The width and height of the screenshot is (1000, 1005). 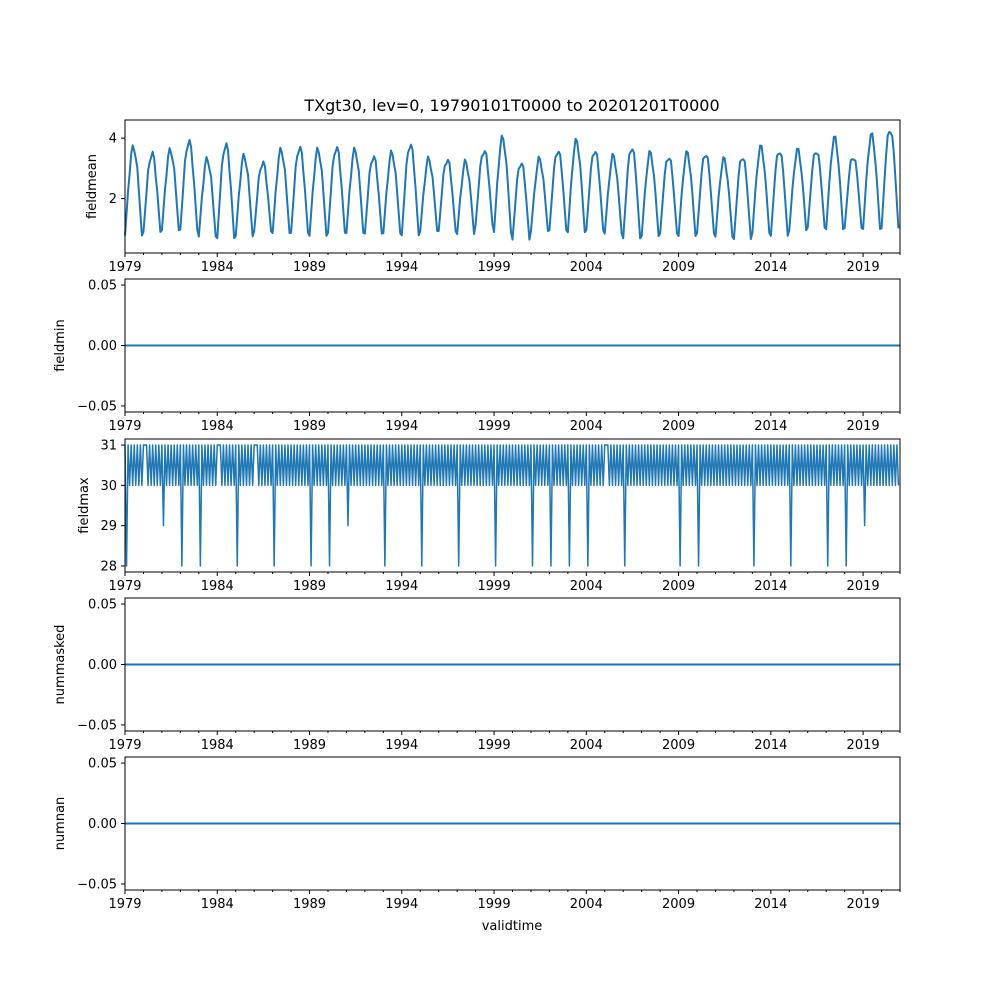 What do you see at coordinates (863, 745) in the screenshot?
I see `x-tick-label-nummasked: 2019` at bounding box center [863, 745].